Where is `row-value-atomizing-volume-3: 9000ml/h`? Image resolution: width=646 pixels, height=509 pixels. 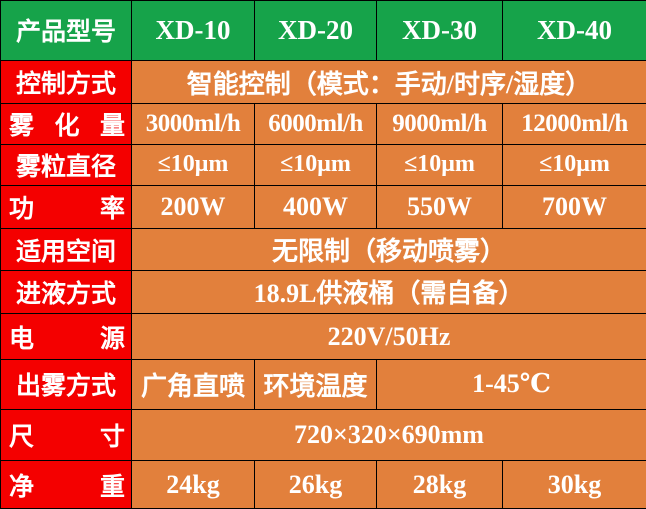
row-value-atomizing-volume-3: 9000ml/h is located at coordinates (439, 124).